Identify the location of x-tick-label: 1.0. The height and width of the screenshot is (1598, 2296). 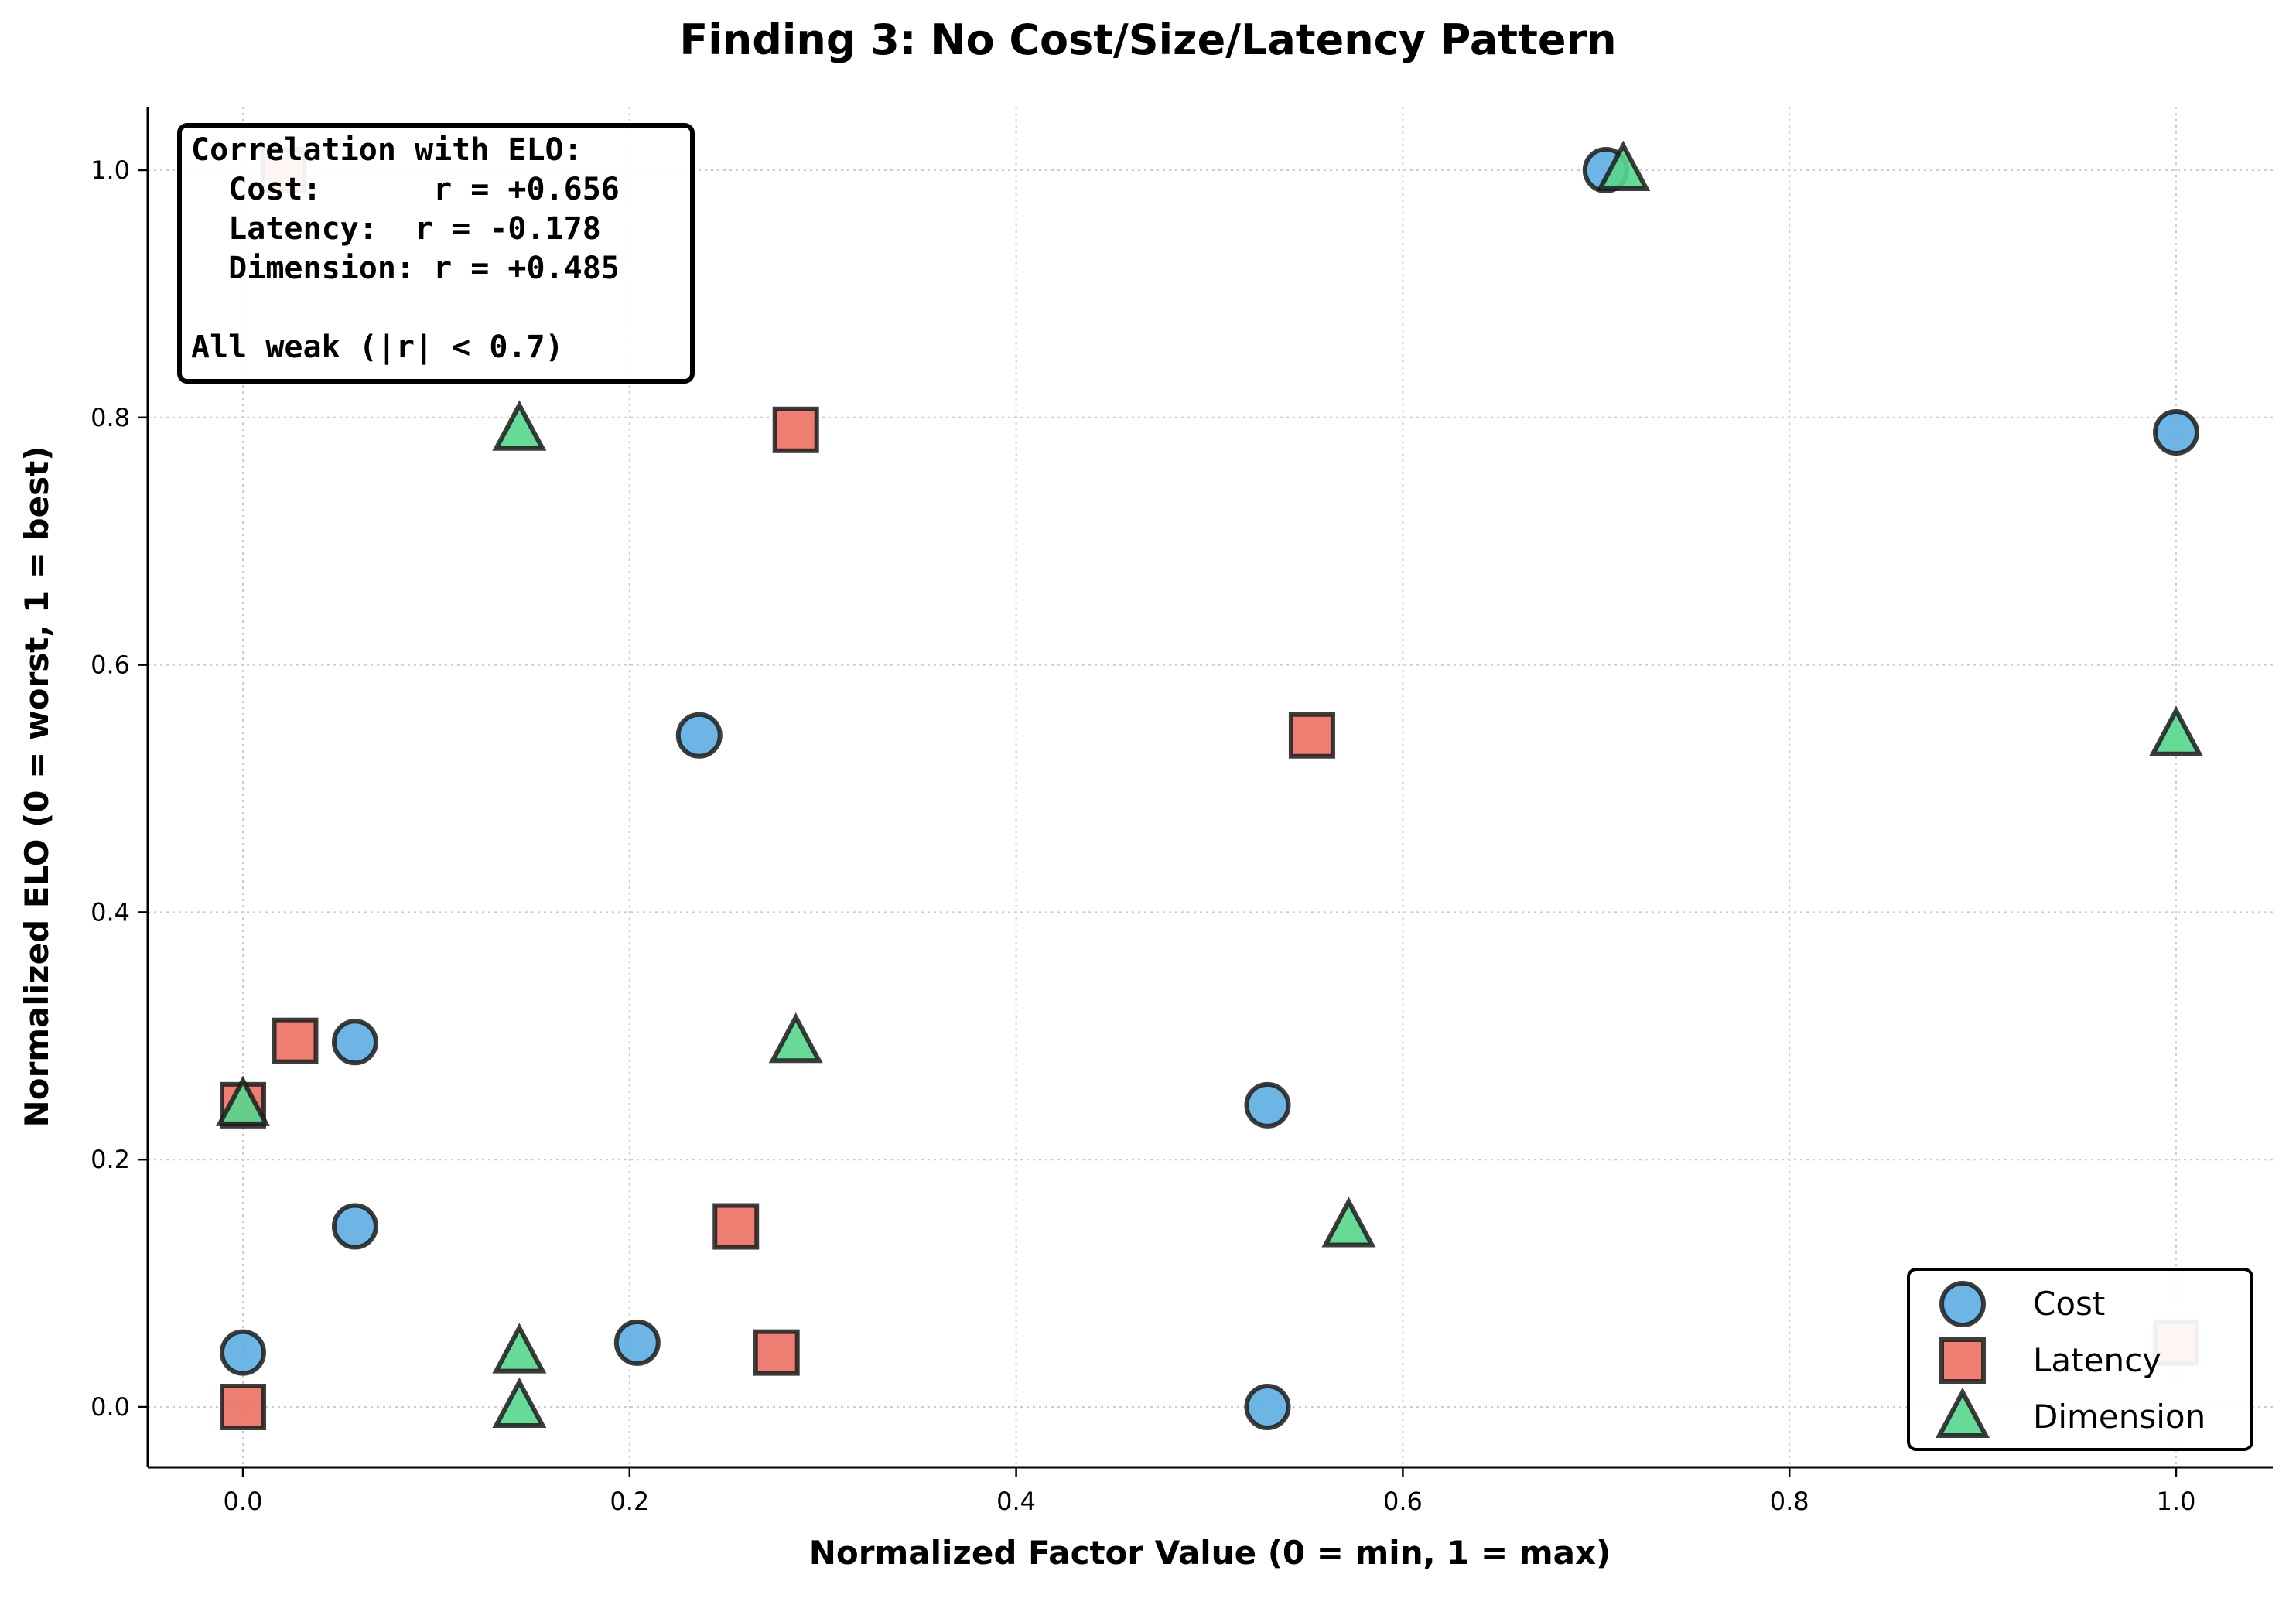
(2176, 1501).